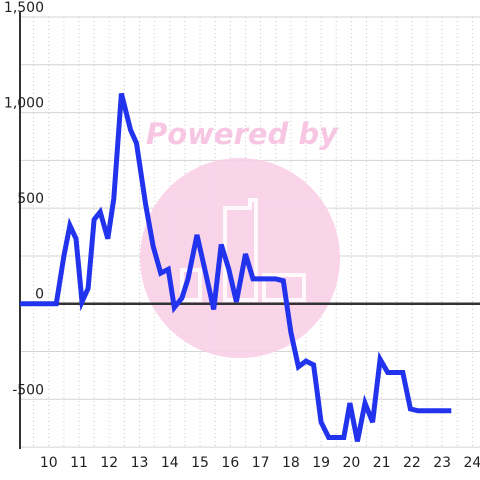 The width and height of the screenshot is (480, 480). What do you see at coordinates (79, 463) in the screenshot?
I see `x-tick-label: 11` at bounding box center [79, 463].